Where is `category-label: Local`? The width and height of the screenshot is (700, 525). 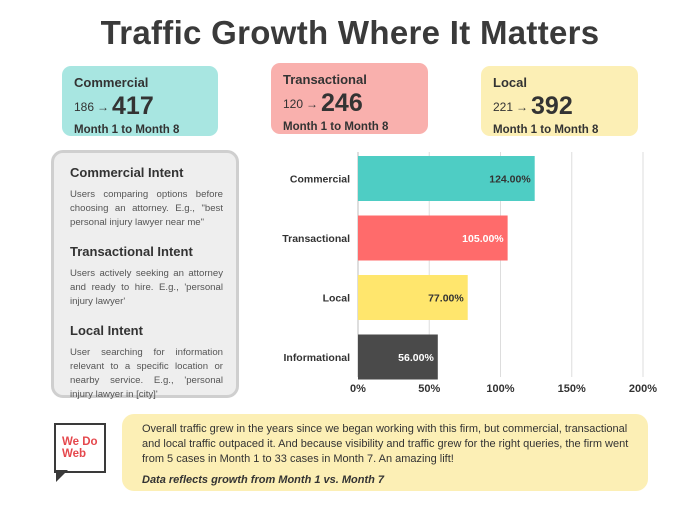 category-label: Local is located at coordinates (337, 299).